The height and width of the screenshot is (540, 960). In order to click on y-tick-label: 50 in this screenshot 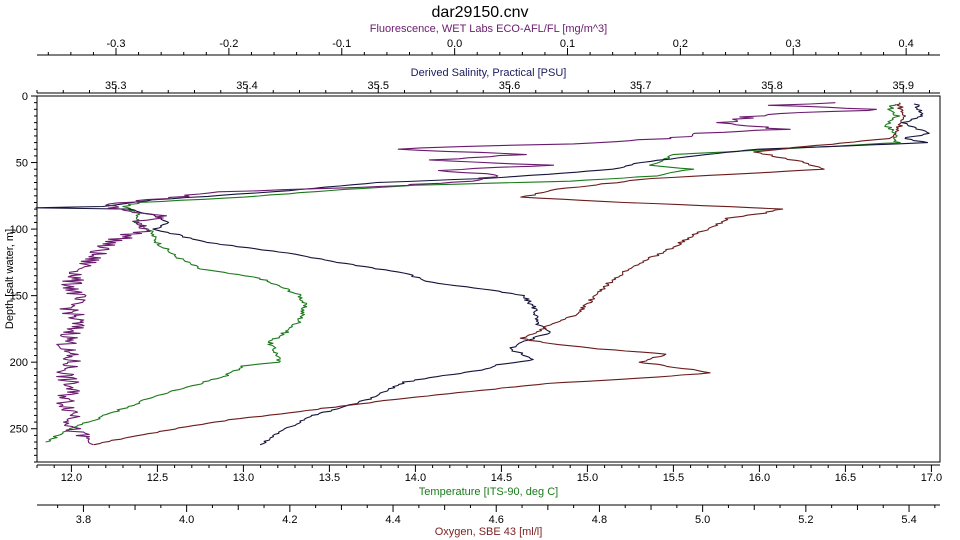, I will do `click(22, 164)`.